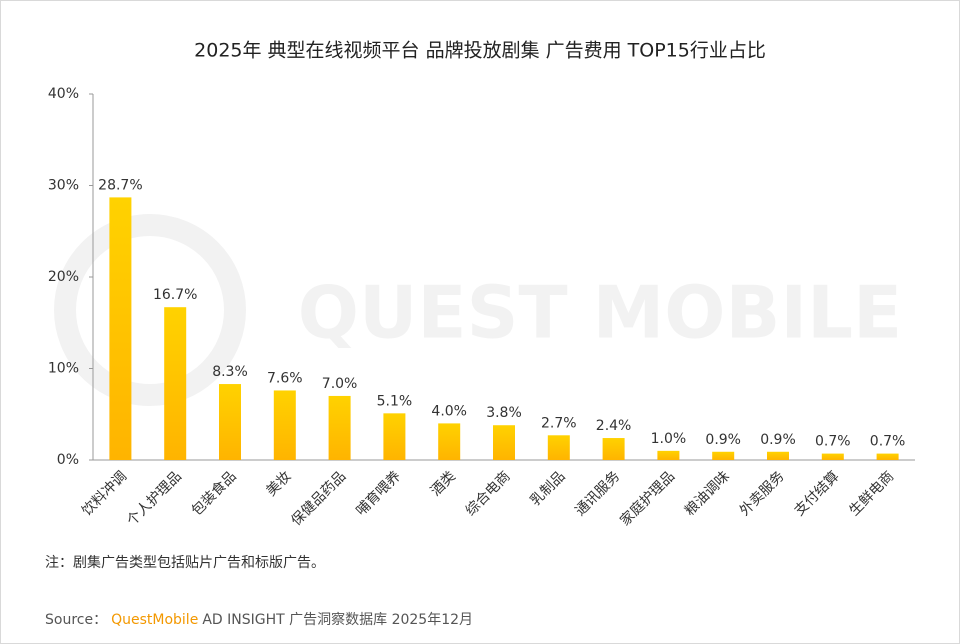 Image resolution: width=960 pixels, height=644 pixels. I want to click on data-label: 7.0%, so click(340, 384).